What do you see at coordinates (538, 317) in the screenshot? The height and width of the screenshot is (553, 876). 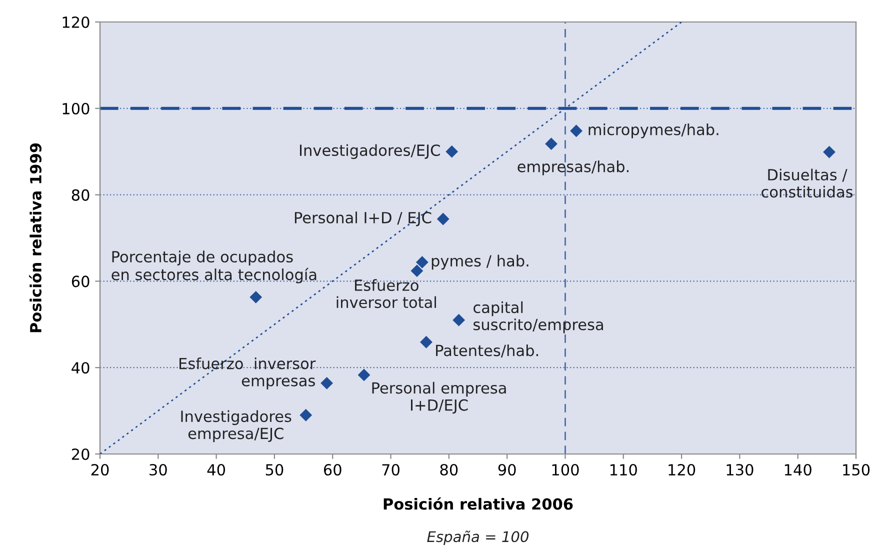 I see `annotation: capital suscrito/empresa` at bounding box center [538, 317].